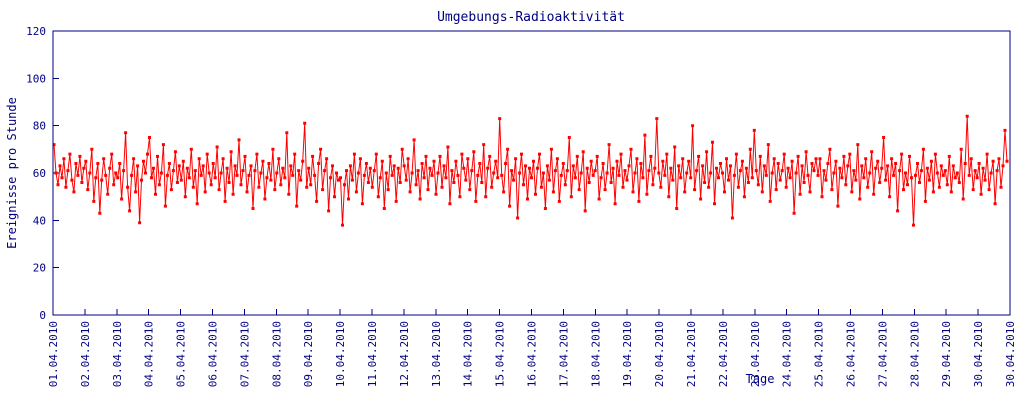 This screenshot has width=1024, height=400. What do you see at coordinates (882, 354) in the screenshot?
I see `x-tick-label: 27.04.2010` at bounding box center [882, 354].